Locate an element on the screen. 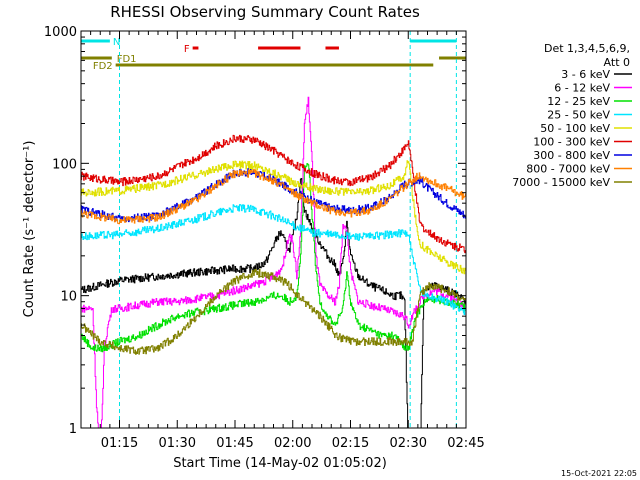 Image resolution: width=640 pixels, height=480 pixels. x-tick-label-0: 01:15 is located at coordinates (119, 443).